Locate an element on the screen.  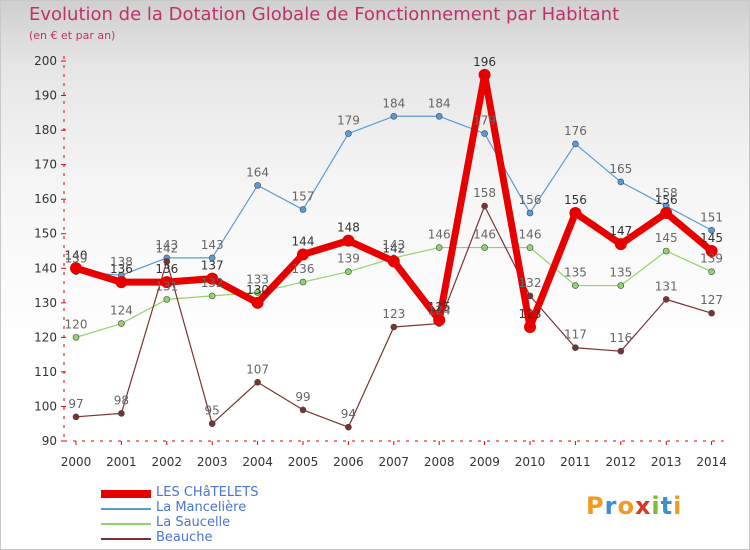
data-label: 184 is located at coordinates (439, 103).